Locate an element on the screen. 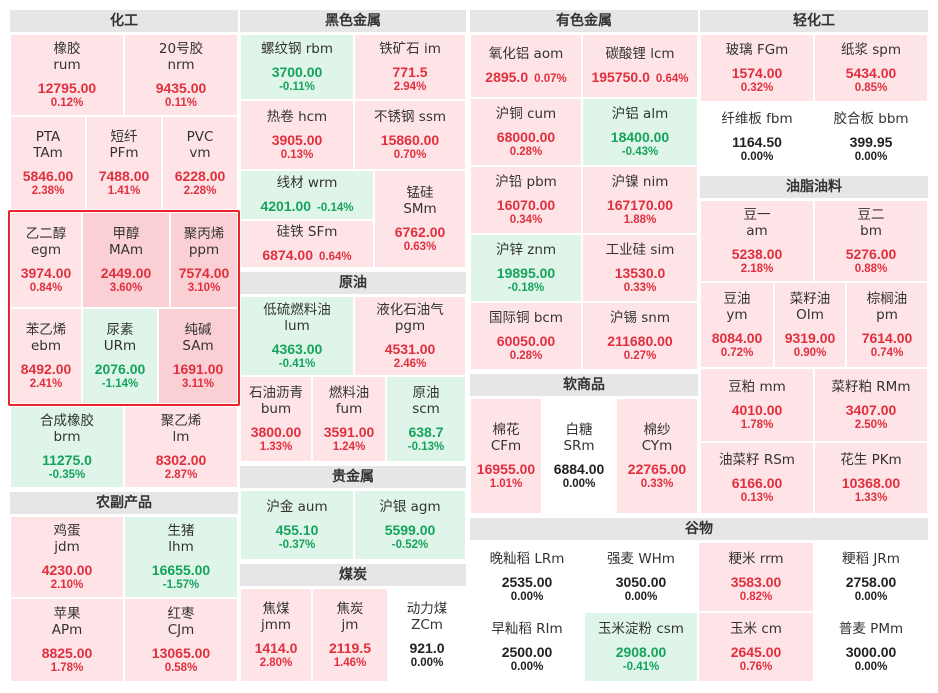 The height and width of the screenshot is (693, 938). last-price: 2119.5 is located at coordinates (350, 647).